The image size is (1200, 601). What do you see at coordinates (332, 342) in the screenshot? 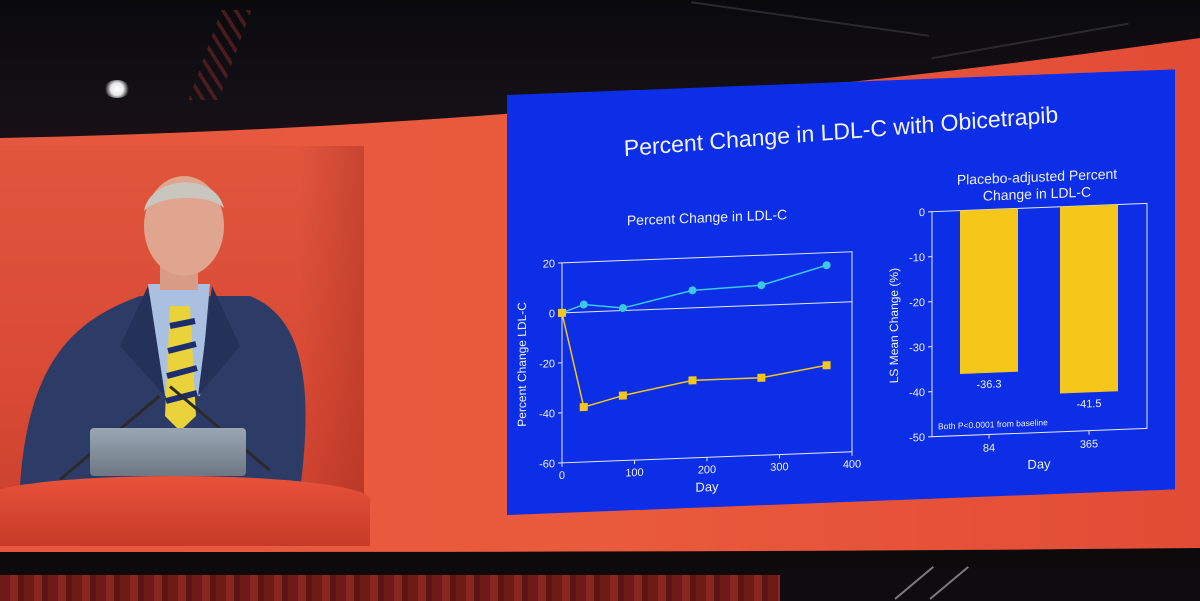
I see `video-shade` at bounding box center [332, 342].